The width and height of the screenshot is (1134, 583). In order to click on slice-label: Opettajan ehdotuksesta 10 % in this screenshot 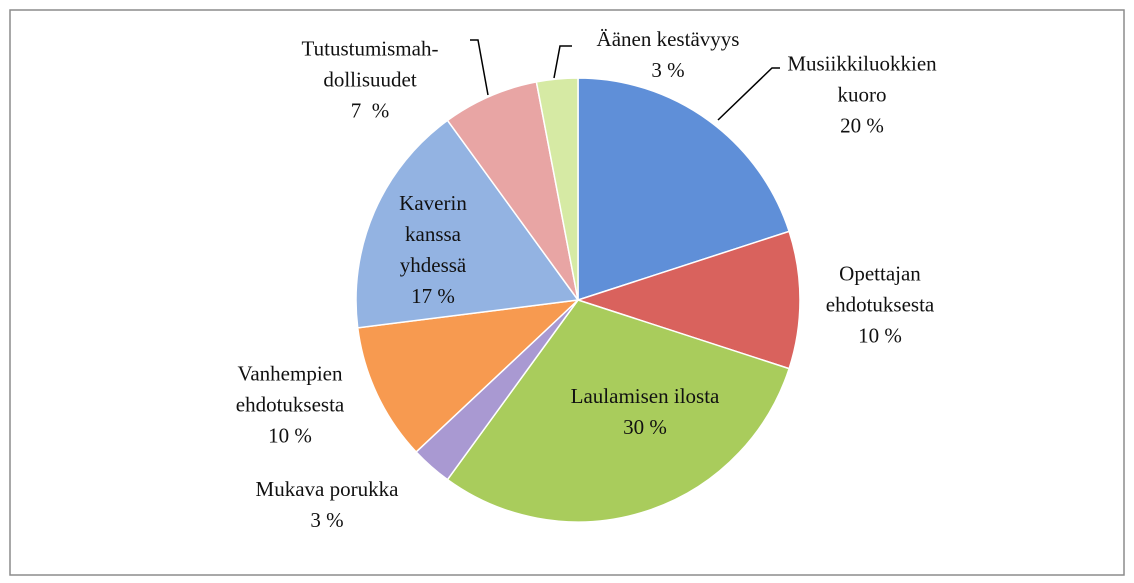, I will do `click(880, 305)`.